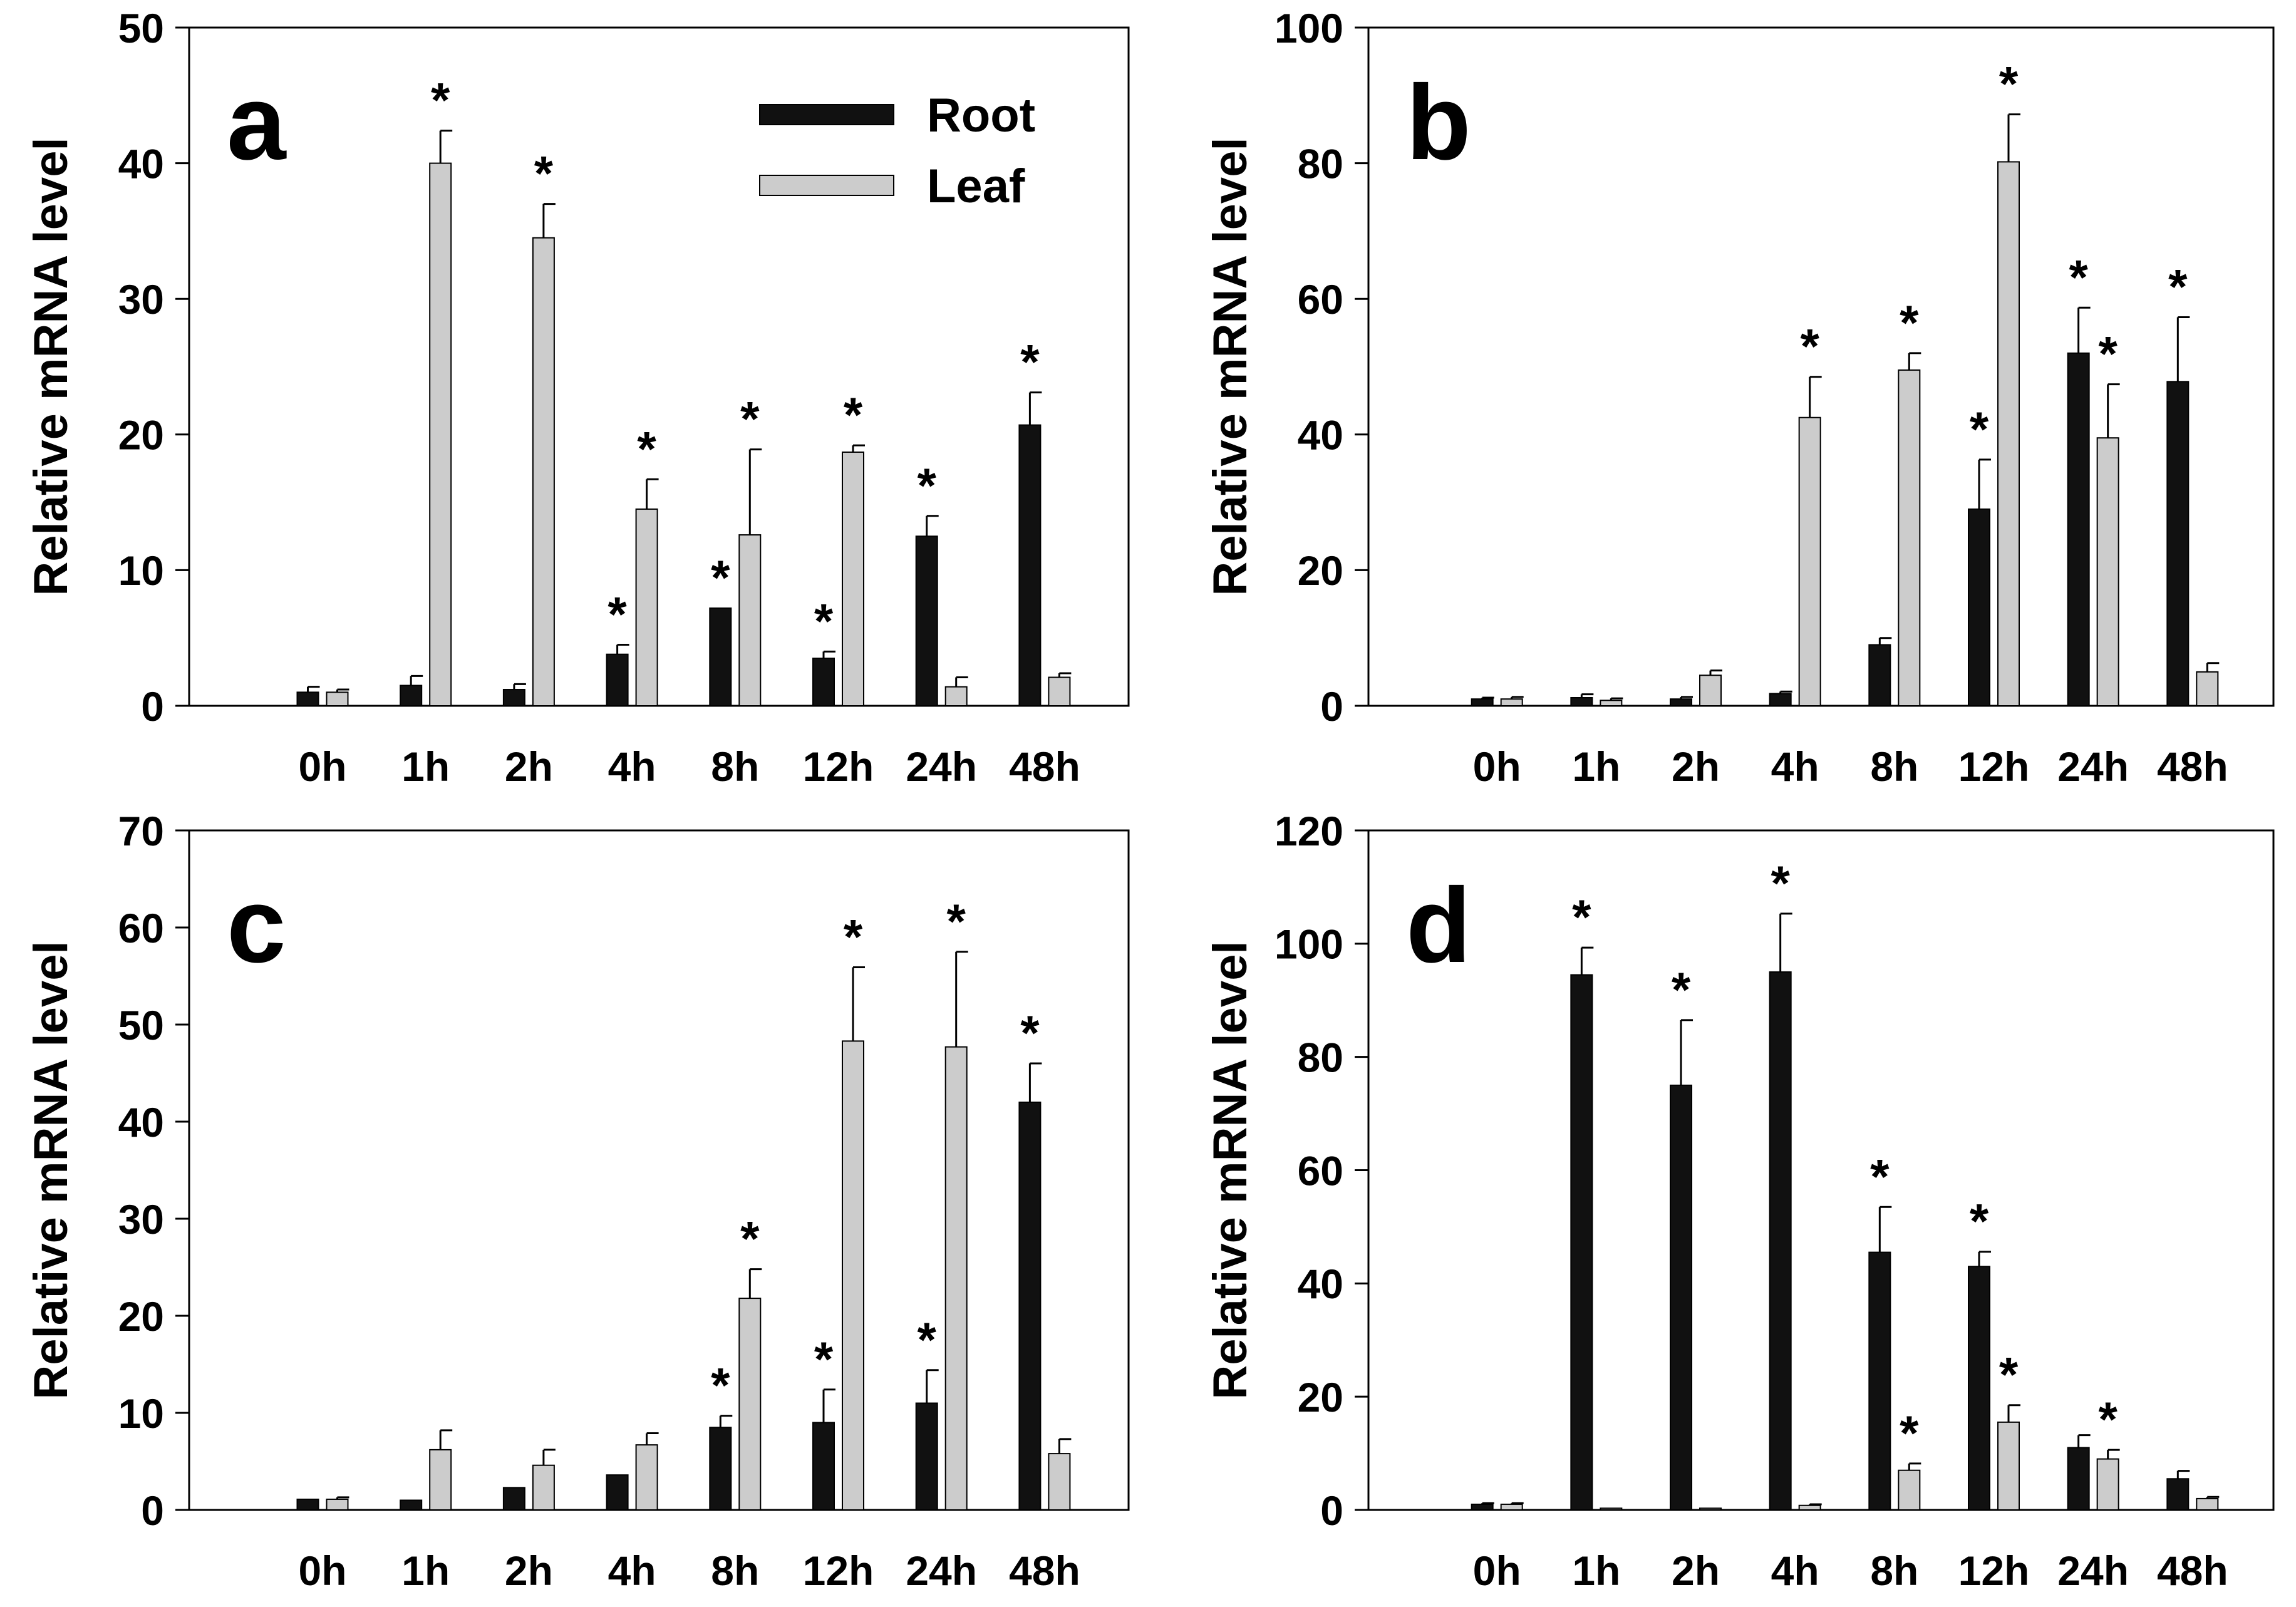  I want to click on y-tick-label: 50, so click(141, 28).